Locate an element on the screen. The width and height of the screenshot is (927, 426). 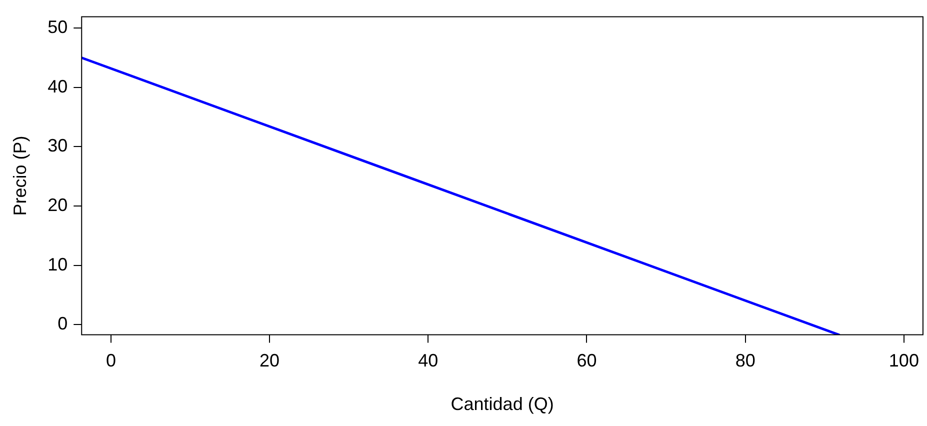
x-tick-label: 80 is located at coordinates (745, 360).